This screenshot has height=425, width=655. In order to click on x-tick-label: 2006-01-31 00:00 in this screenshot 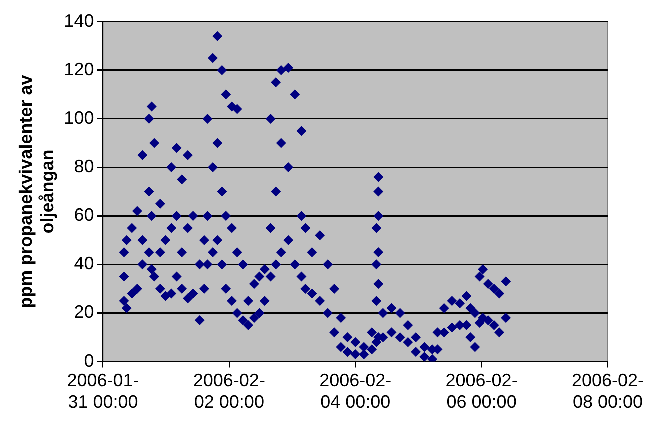, I will do `click(103, 391)`.